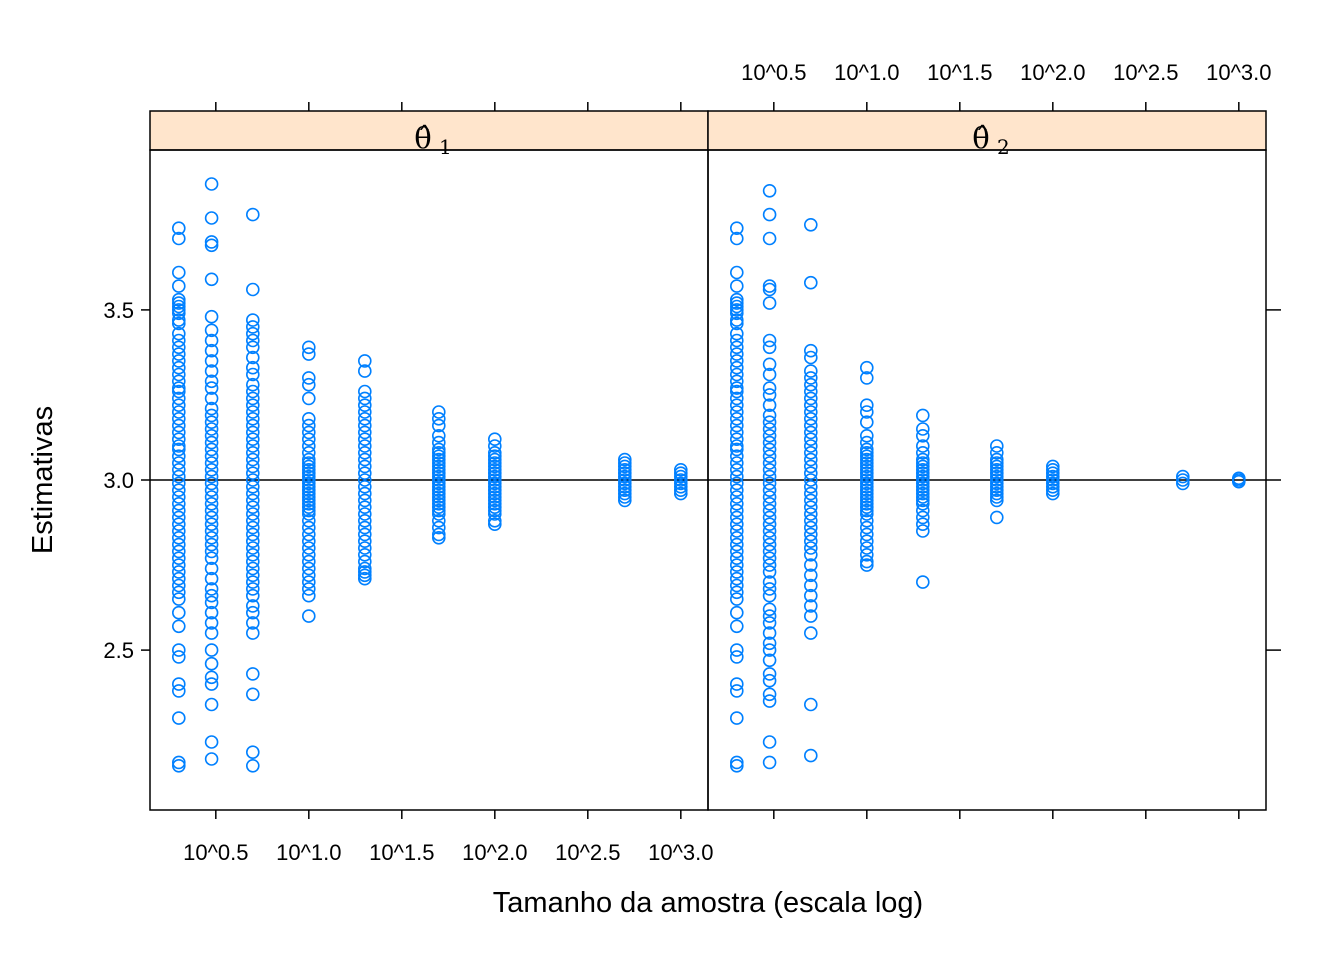 This screenshot has width=1344, height=960. Describe the element at coordinates (1145, 72) in the screenshot. I see `x-tick-label-top-4: 10^2.5` at that location.